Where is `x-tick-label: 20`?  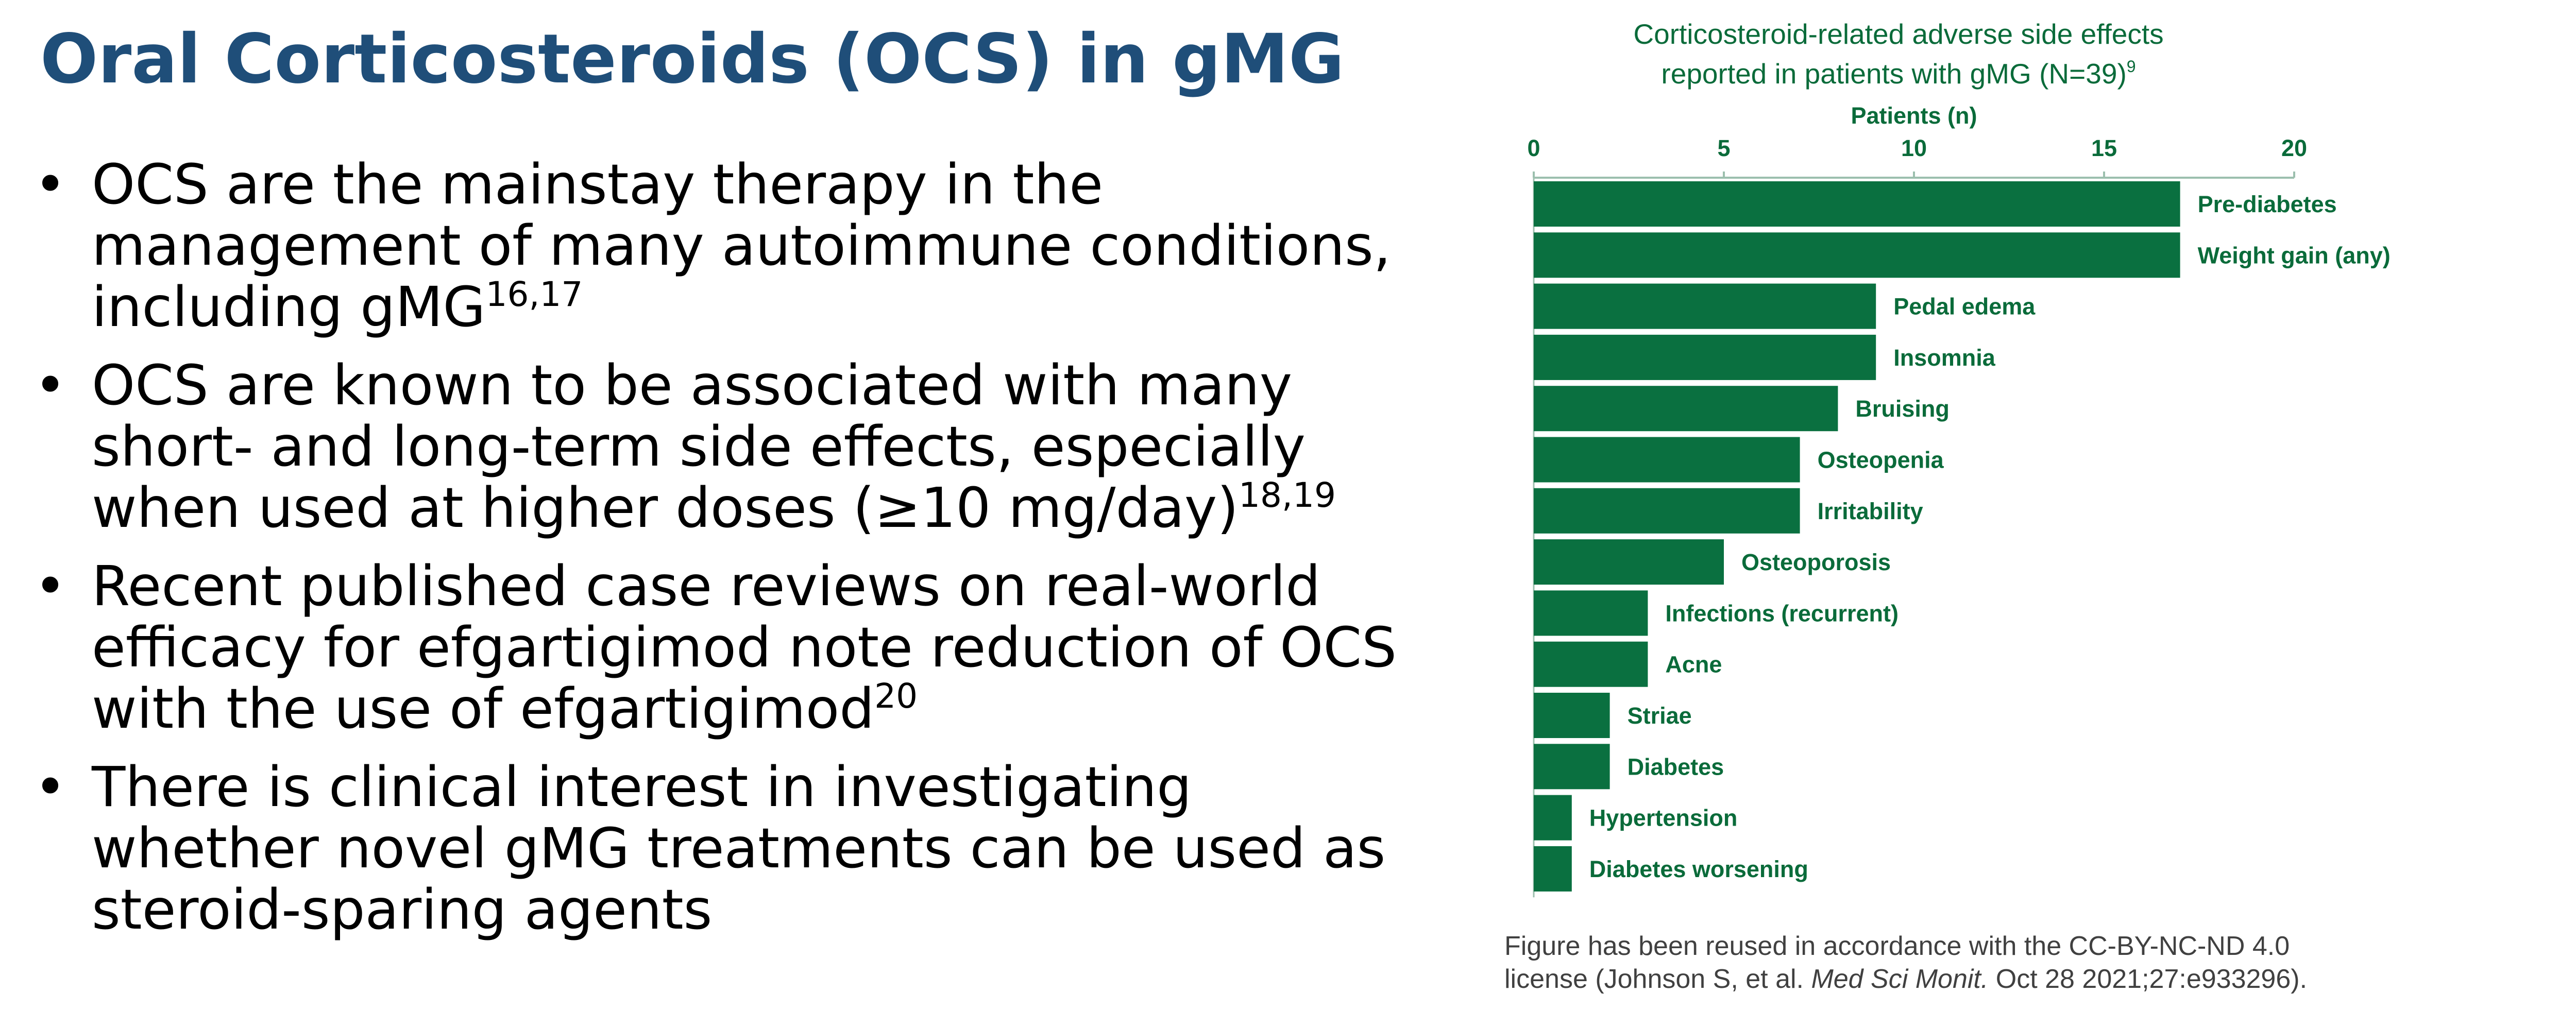
x-tick-label: 20 is located at coordinates (2294, 148).